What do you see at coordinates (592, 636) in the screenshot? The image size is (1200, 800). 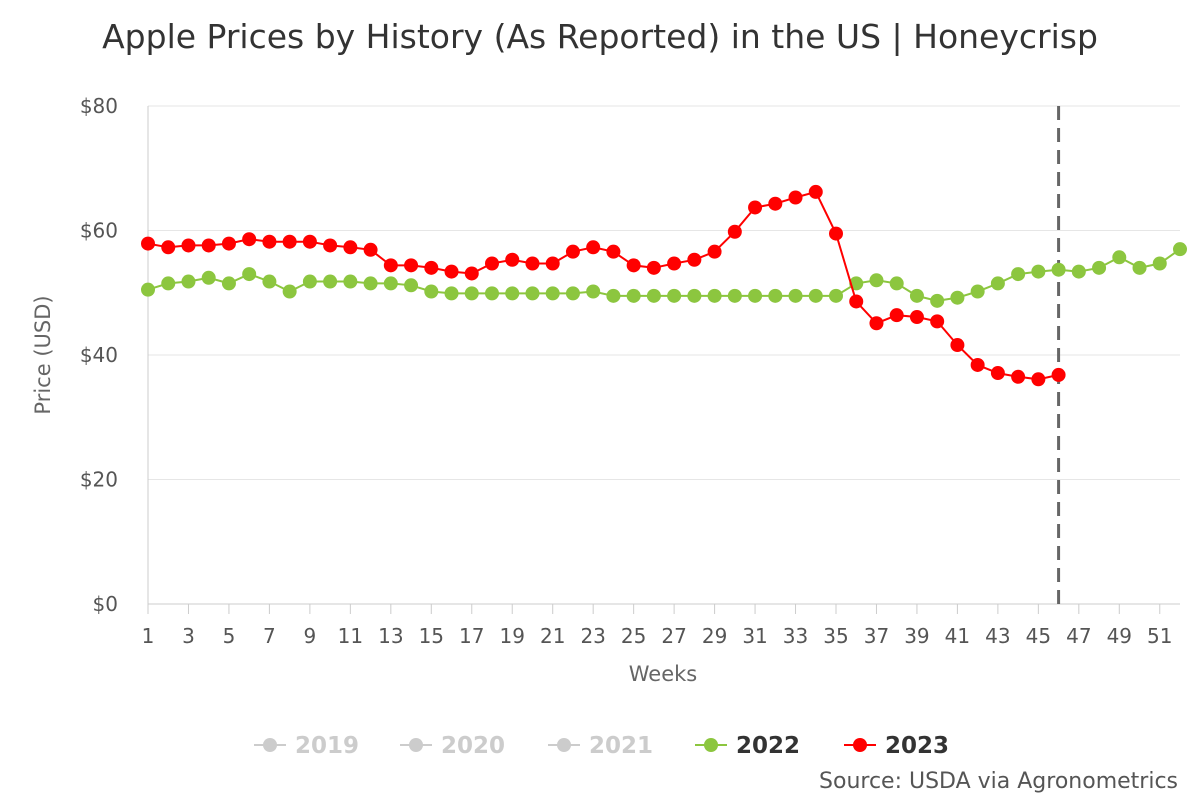 I see `x-tick-label: 23` at bounding box center [592, 636].